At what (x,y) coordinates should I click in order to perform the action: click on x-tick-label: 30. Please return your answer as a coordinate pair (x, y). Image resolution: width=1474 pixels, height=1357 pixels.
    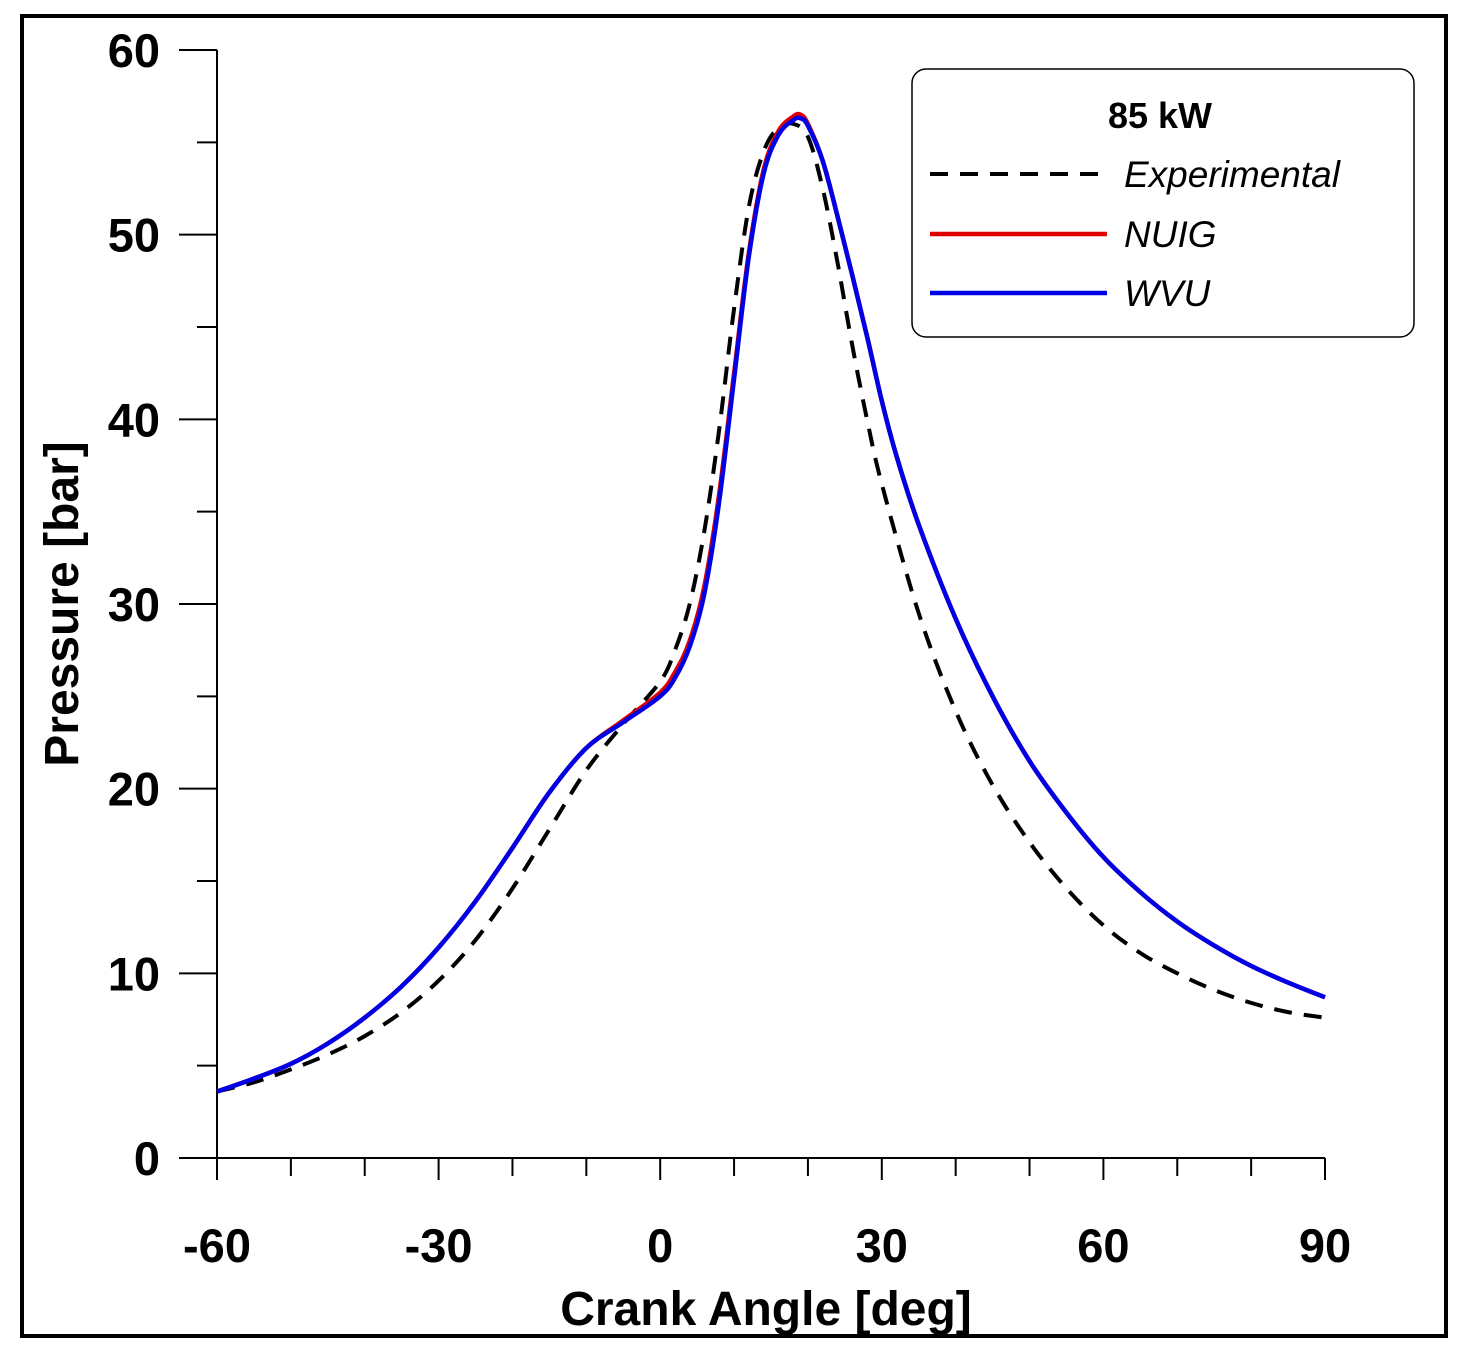
    Looking at the image, I should click on (882, 1245).